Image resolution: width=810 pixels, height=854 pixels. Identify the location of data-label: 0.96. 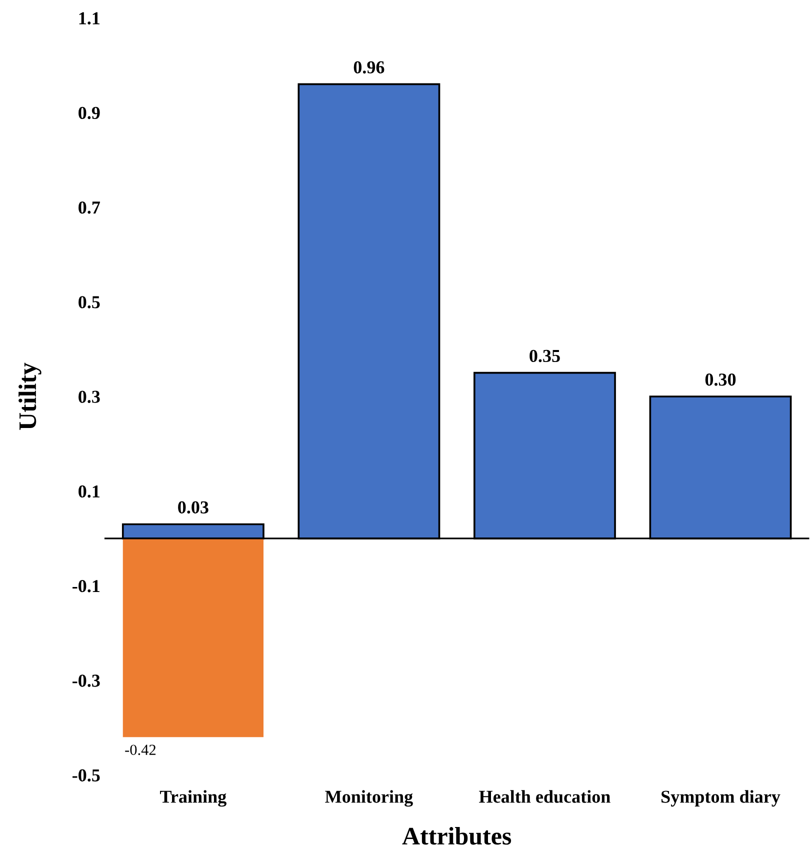
(369, 67).